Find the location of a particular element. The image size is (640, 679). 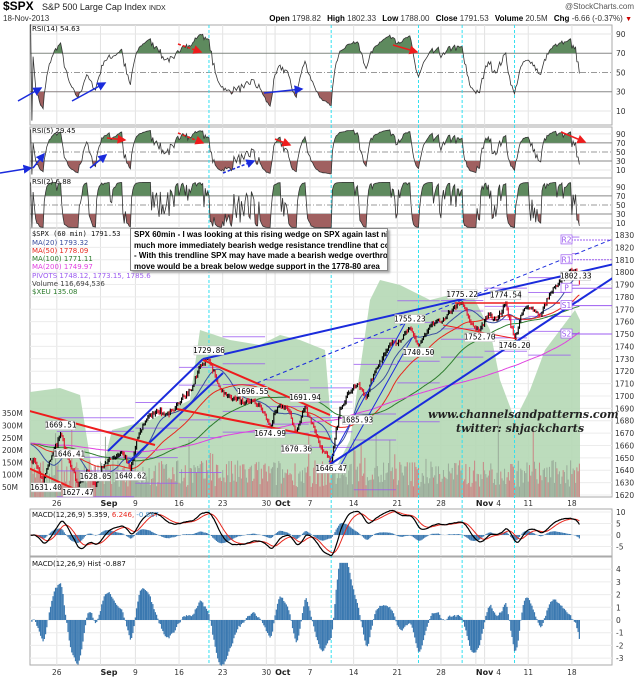

x-tick-label-main: 9 is located at coordinates (135, 503).